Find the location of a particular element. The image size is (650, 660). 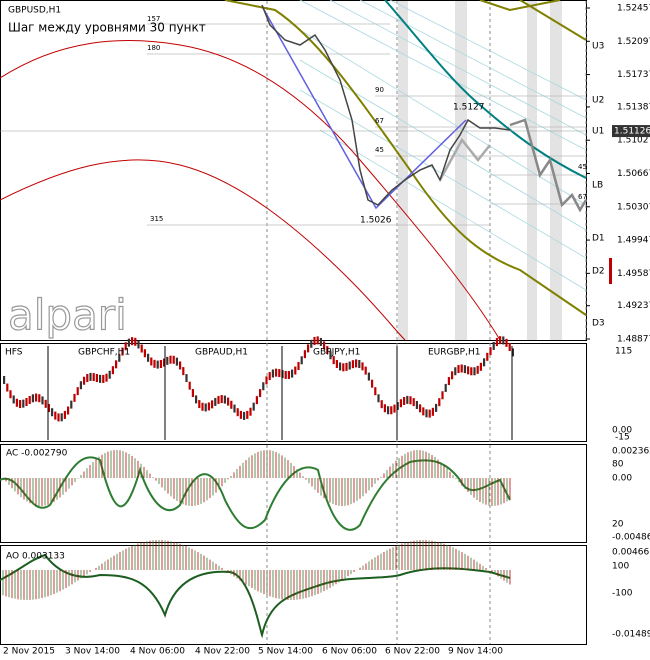

time-label: 6 Nov 22:00 is located at coordinates (412, 652).